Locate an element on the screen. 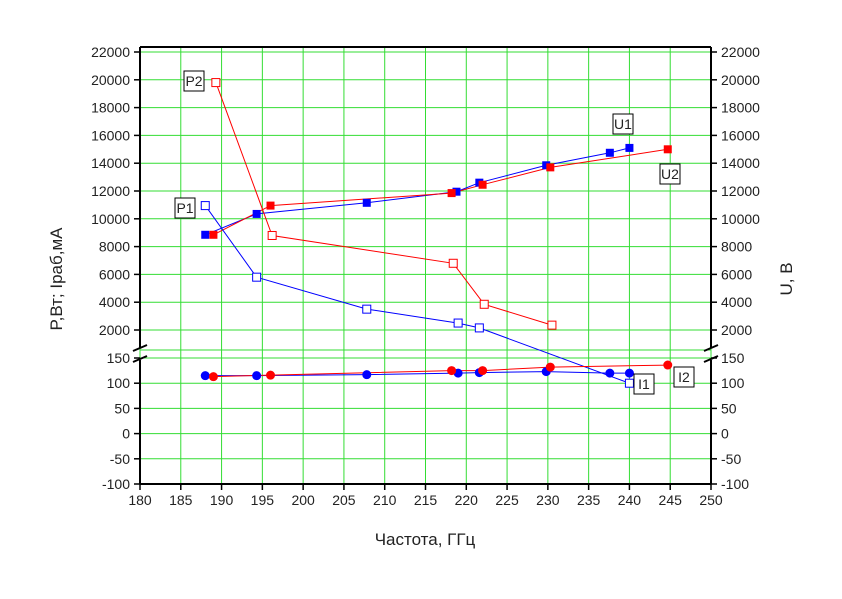 The height and width of the screenshot is (599, 842). x-tick-label: 200 is located at coordinates (303, 500).